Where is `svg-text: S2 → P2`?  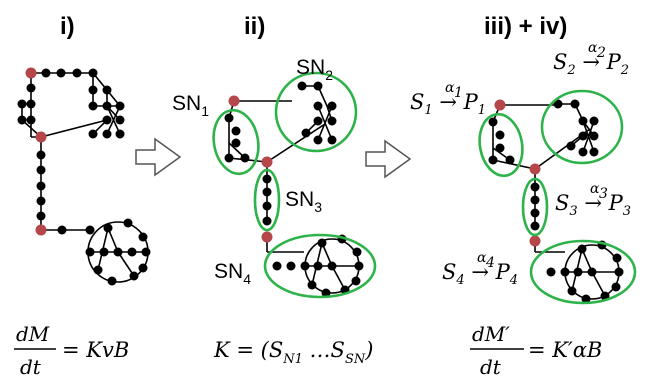
svg-text: S2 → P2 is located at coordinates (591, 64).